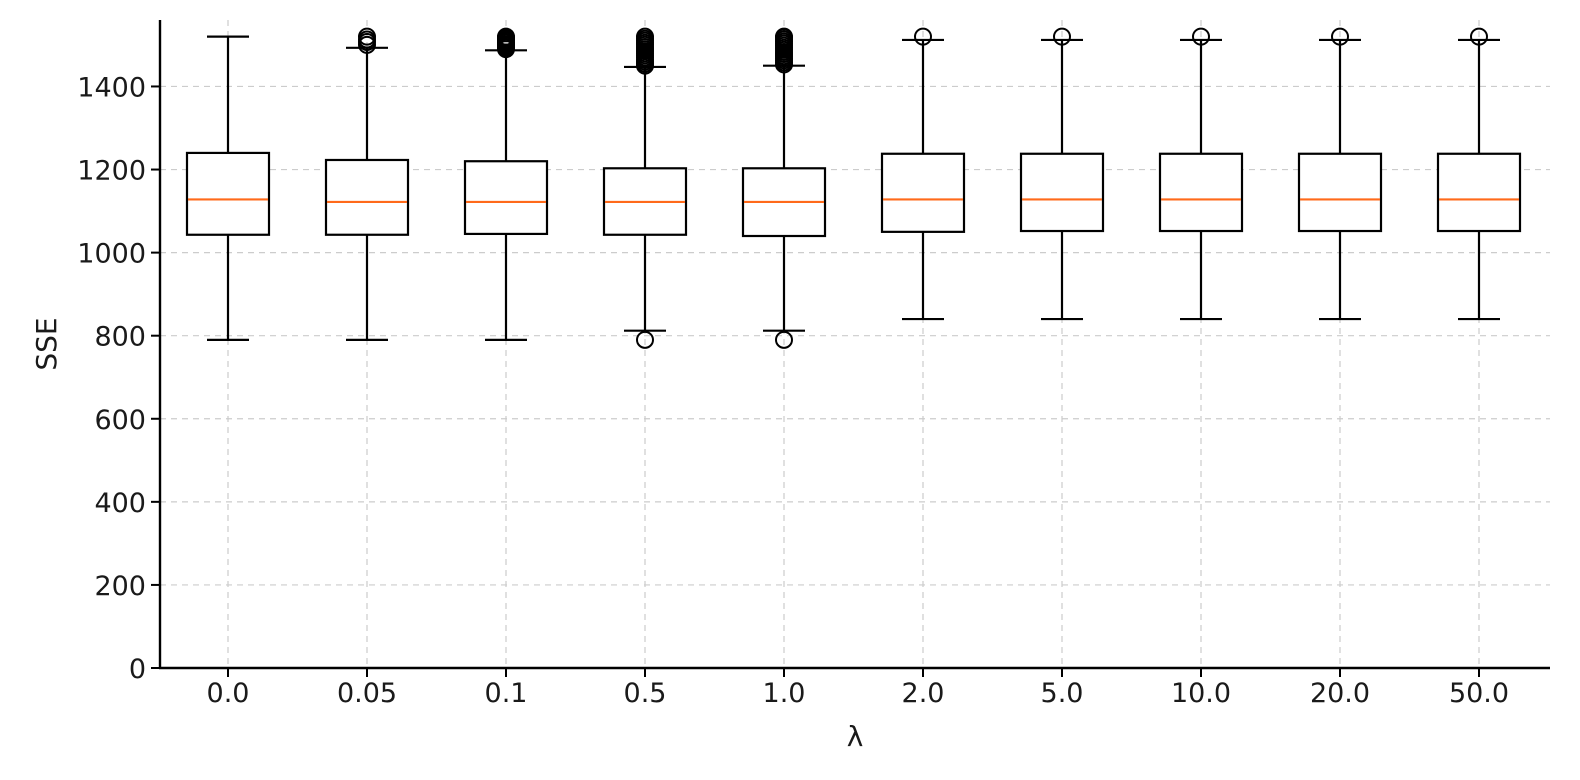 This screenshot has height=780, width=1580. I want to click on y-tick-label: 400, so click(120, 503).